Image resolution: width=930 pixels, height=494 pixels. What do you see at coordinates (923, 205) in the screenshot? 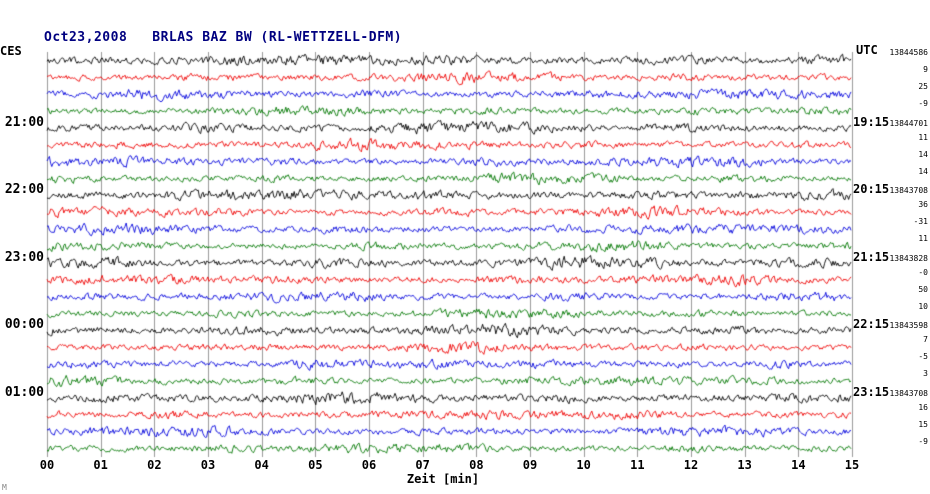
I see `counter-value: 36` at bounding box center [923, 205].